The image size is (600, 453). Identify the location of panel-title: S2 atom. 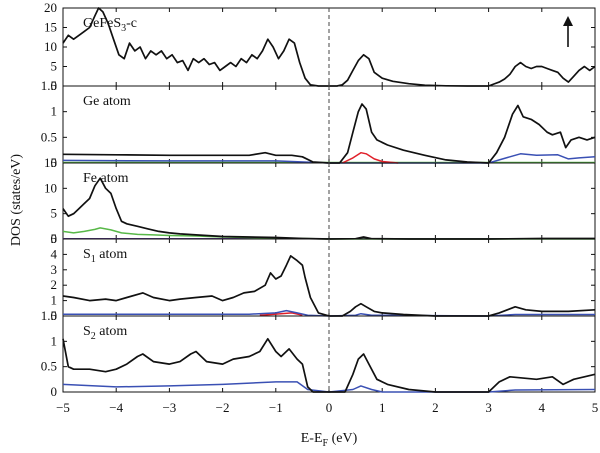
(105, 333).